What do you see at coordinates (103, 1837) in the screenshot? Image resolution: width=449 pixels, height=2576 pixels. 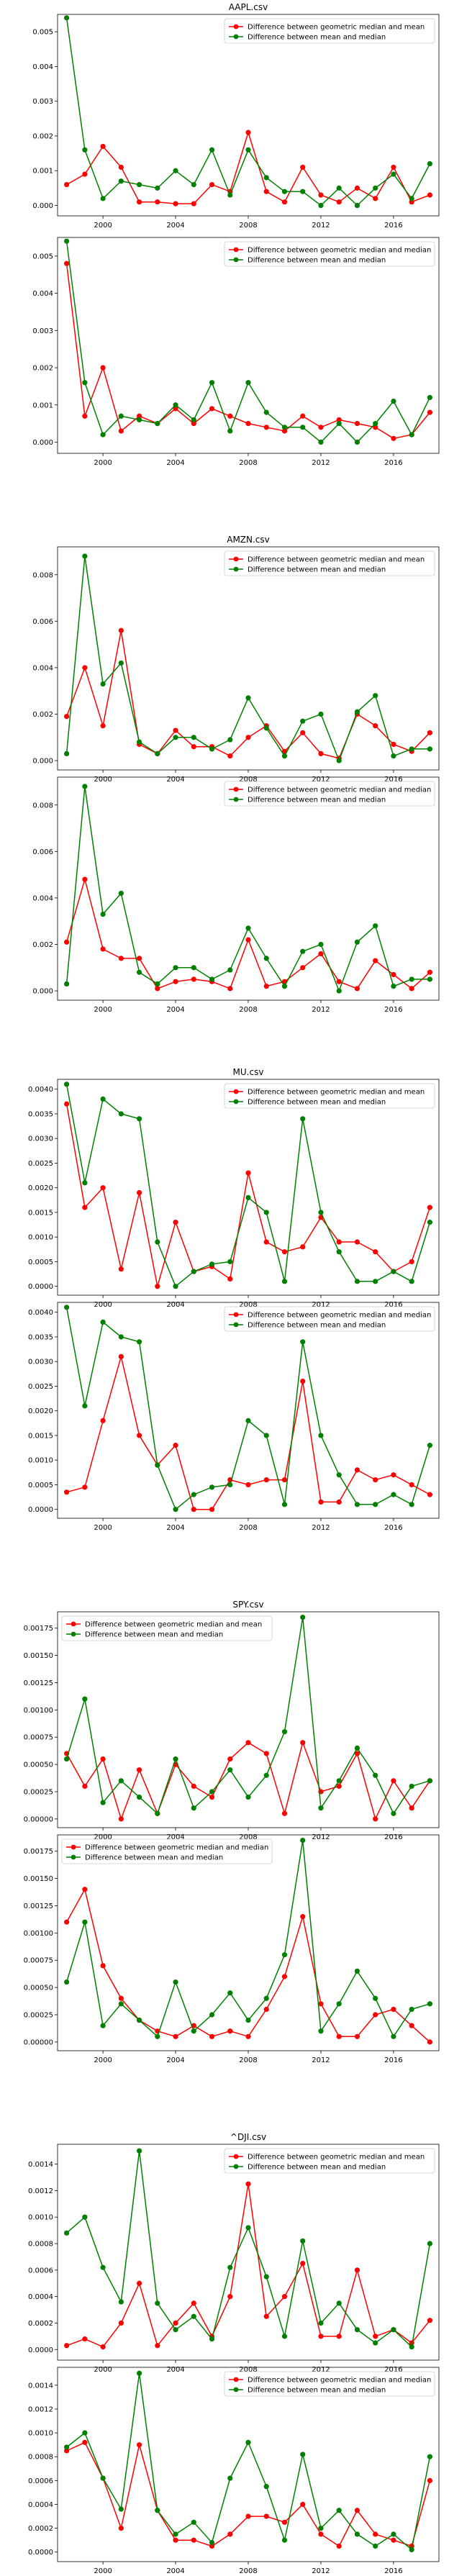 I see `x-tick-label: 2000` at bounding box center [103, 1837].